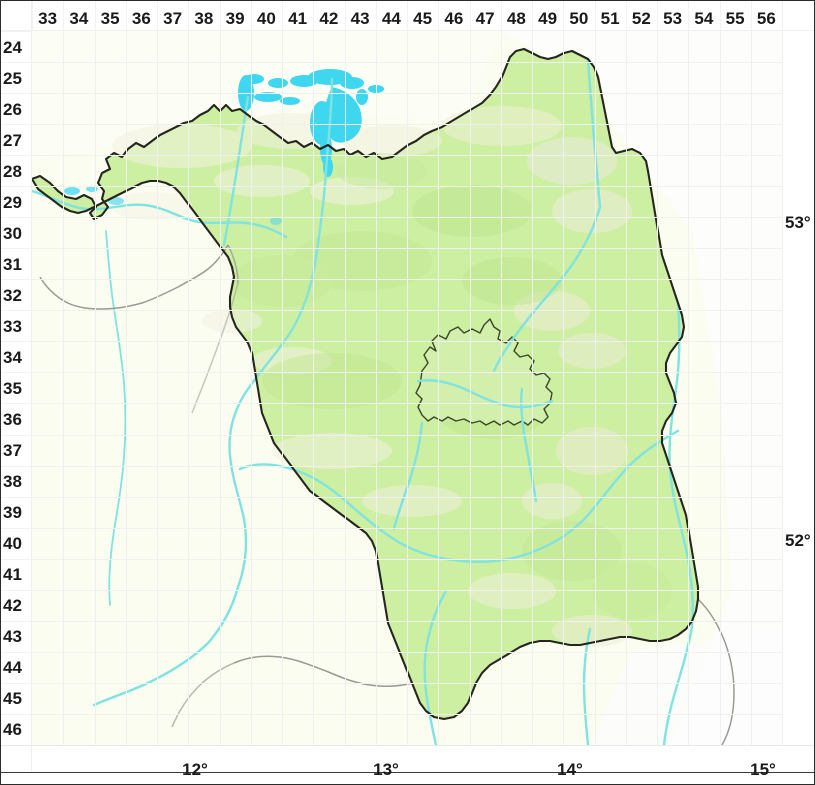 The width and height of the screenshot is (815, 785). I want to click on grid-column-label-34: 34, so click(79, 18).